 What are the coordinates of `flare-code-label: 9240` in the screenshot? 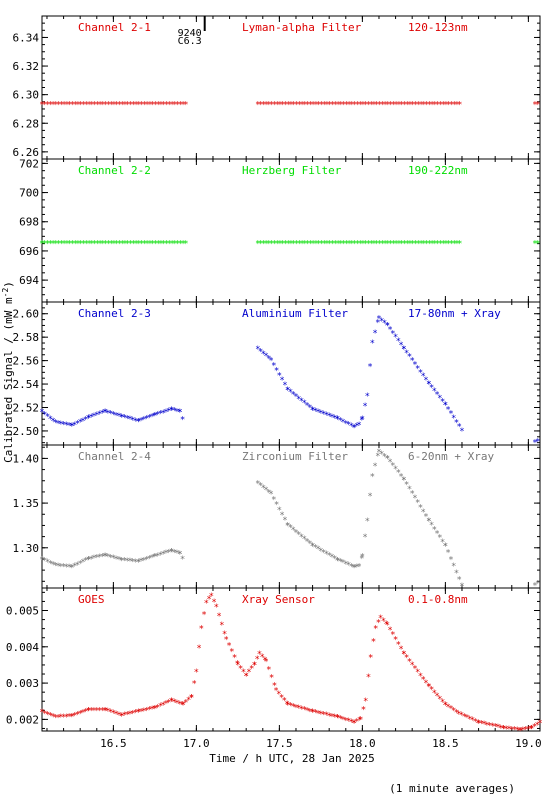 It's located at (190, 33).